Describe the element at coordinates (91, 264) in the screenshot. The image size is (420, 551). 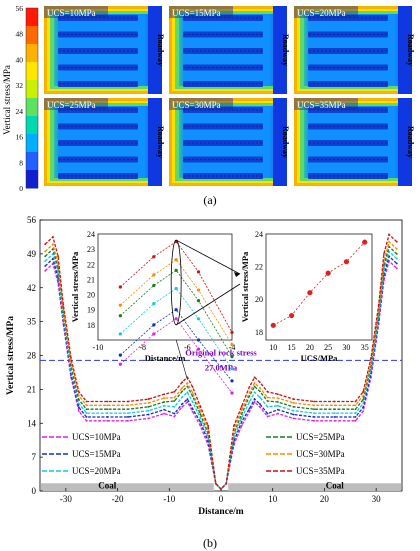
I see `inset-y-tick-label: 22` at that location.